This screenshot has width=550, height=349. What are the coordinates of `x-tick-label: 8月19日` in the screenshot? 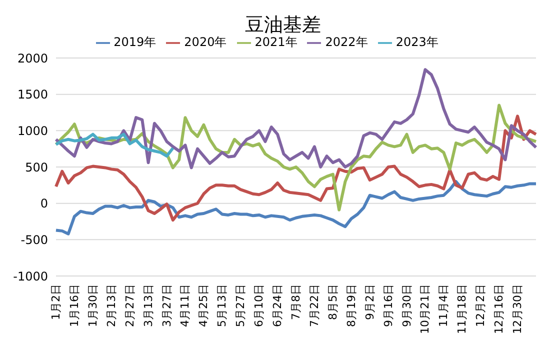 It's located at (351, 305).